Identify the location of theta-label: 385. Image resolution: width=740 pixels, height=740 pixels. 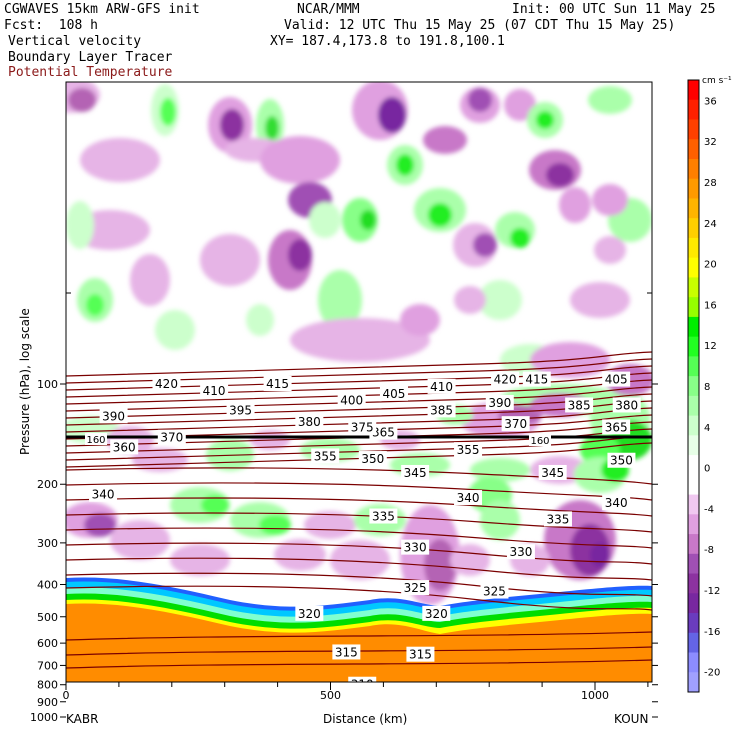
(441, 410).